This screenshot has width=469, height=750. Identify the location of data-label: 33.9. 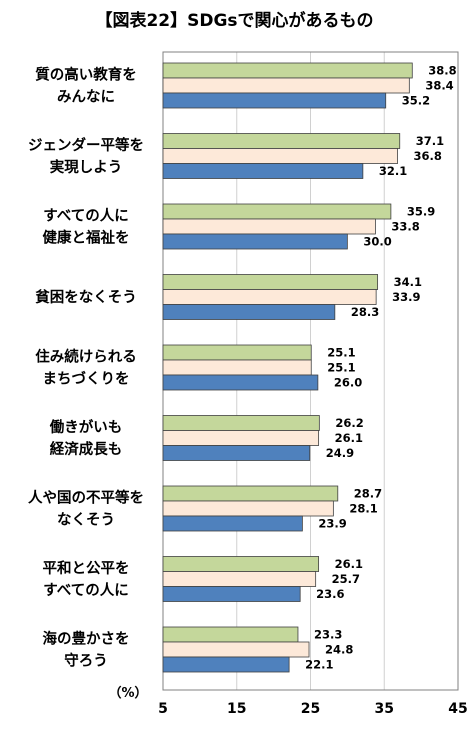
(406, 297).